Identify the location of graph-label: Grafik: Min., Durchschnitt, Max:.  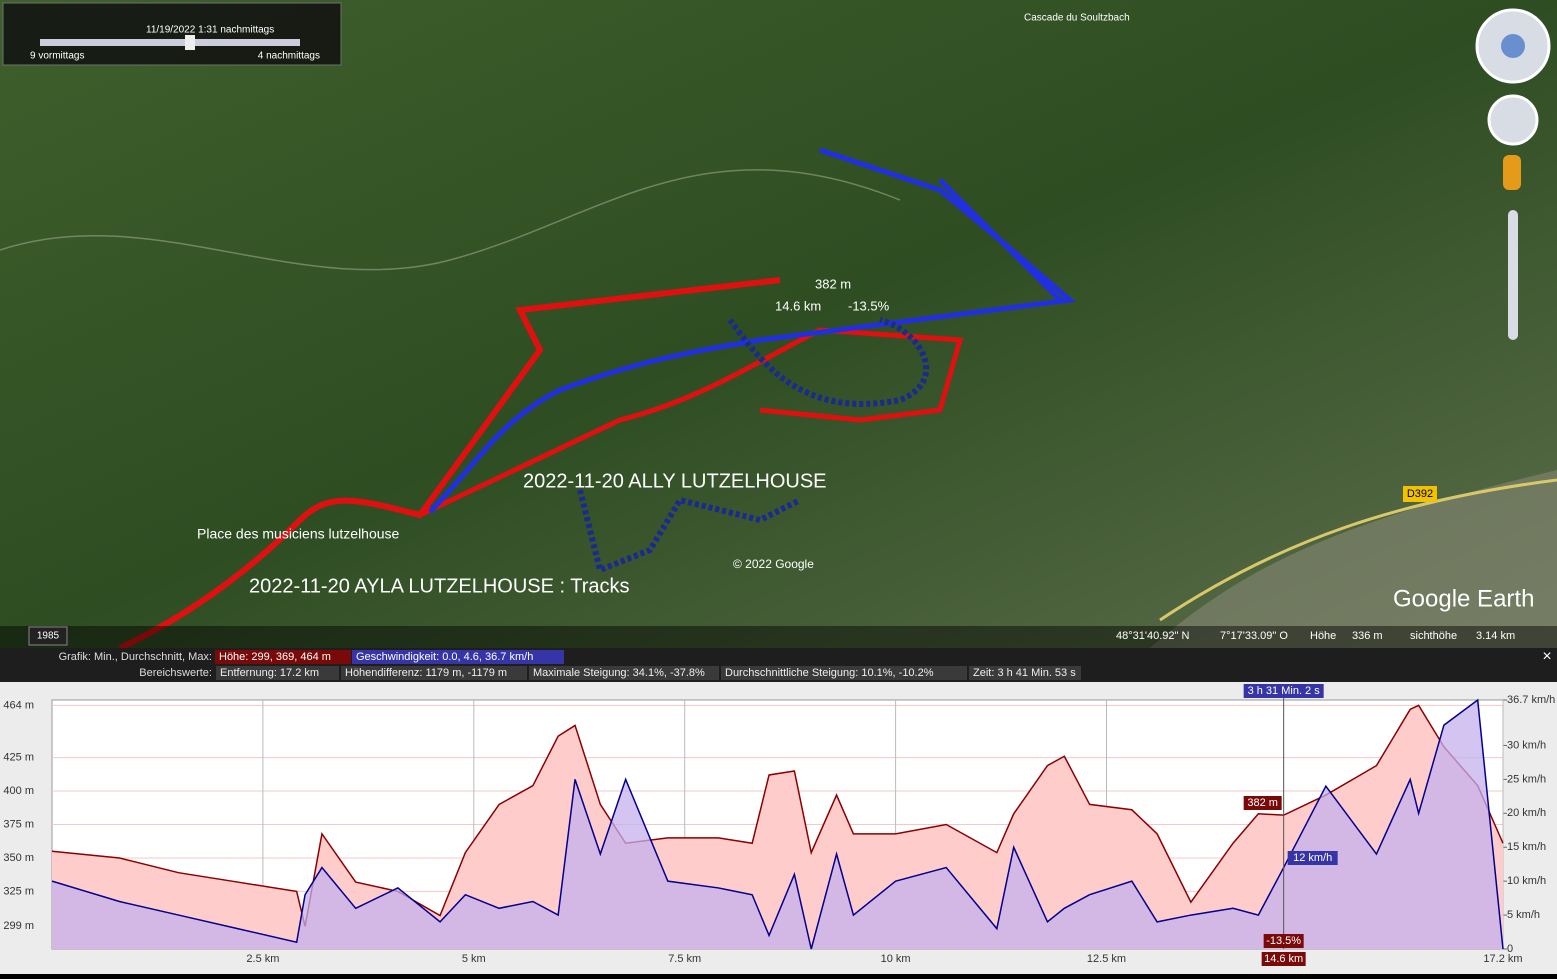
(135, 657).